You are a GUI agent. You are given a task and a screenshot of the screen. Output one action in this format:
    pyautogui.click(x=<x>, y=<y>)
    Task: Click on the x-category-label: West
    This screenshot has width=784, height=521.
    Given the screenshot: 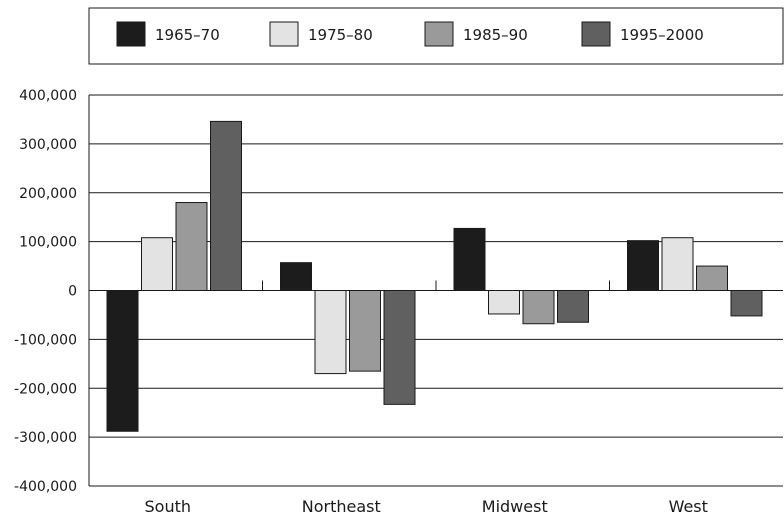 What is the action you would take?
    pyautogui.click(x=688, y=506)
    